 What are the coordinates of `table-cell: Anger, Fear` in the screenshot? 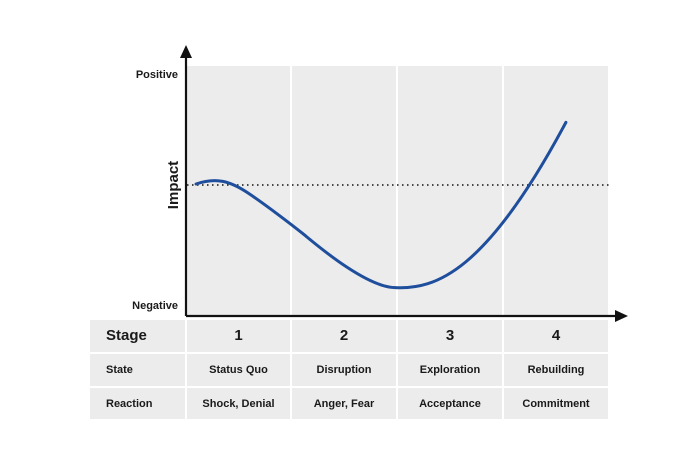 It's located at (344, 404).